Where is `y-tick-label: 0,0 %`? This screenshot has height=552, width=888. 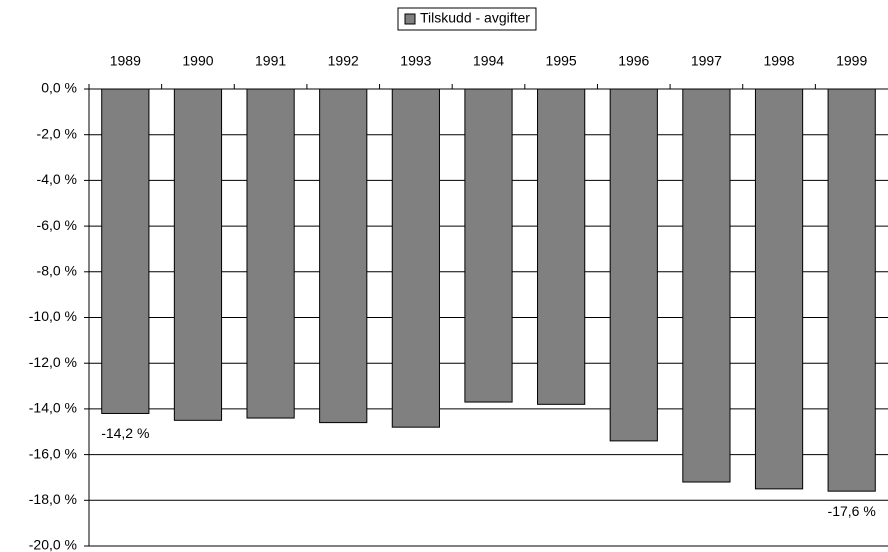 y-tick-label: 0,0 % is located at coordinates (59, 88).